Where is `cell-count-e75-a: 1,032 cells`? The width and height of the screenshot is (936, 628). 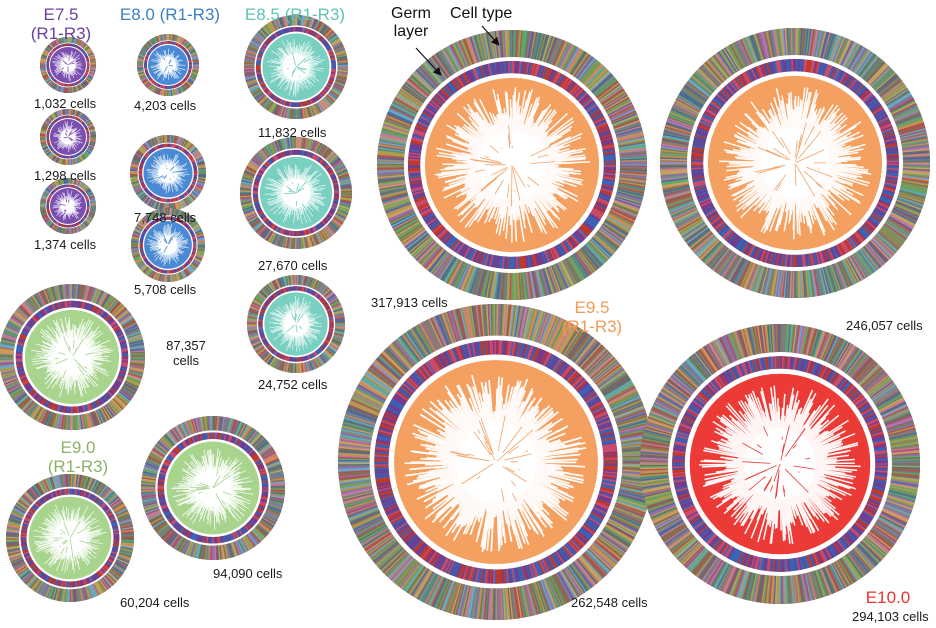 cell-count-e75-a: 1,032 cells is located at coordinates (65, 103).